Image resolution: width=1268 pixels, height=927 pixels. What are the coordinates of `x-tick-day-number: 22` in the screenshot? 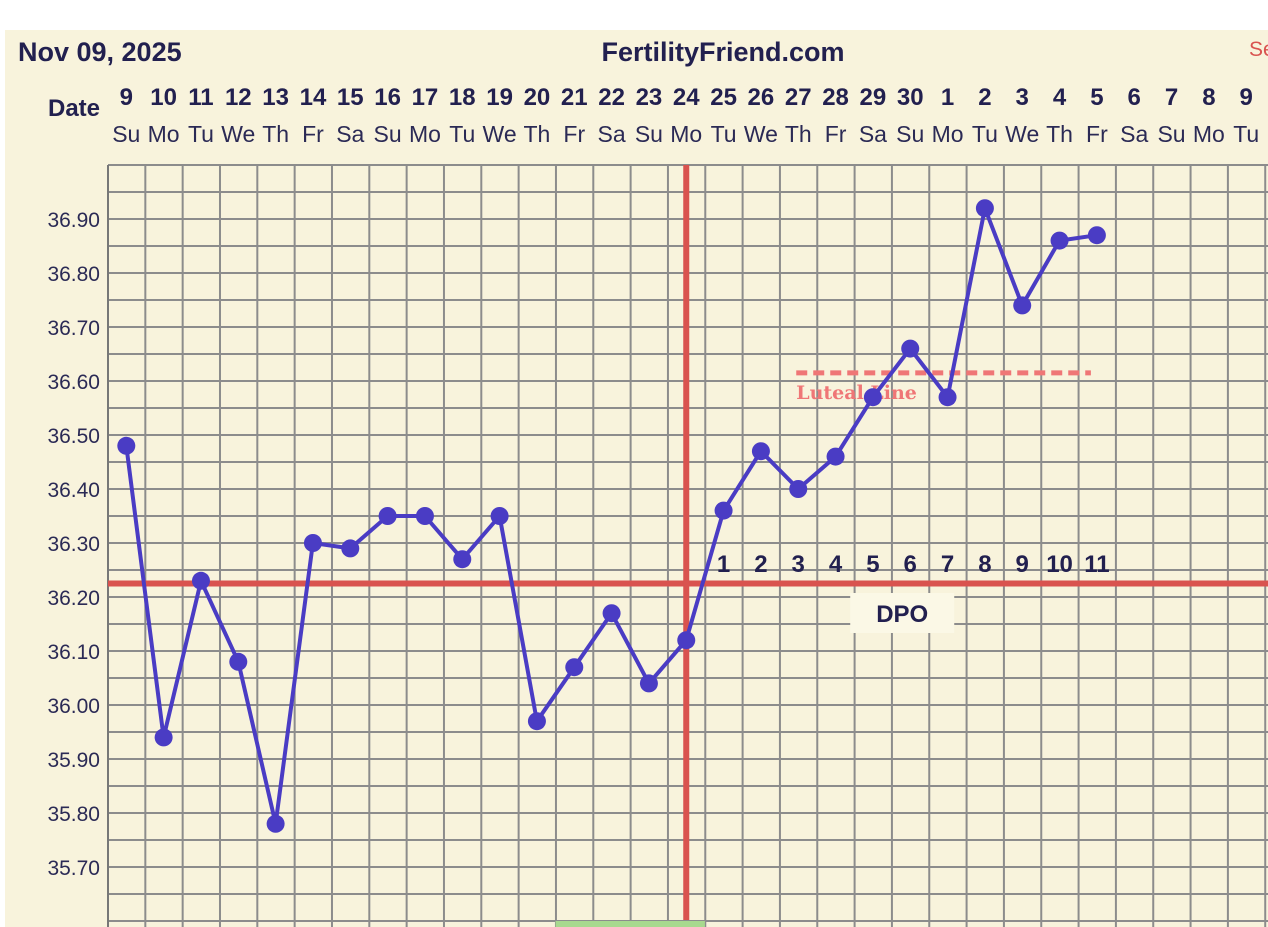 It's located at (611, 97).